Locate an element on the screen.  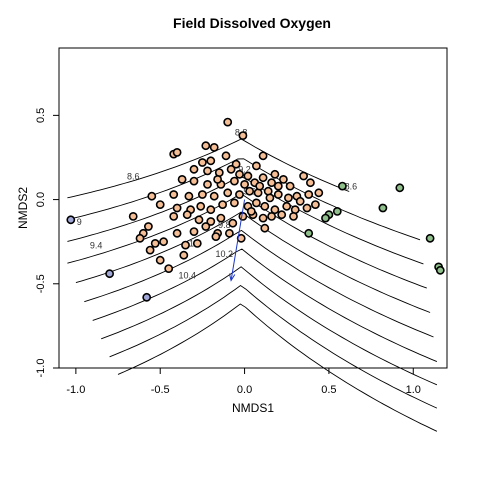
contour-label: 9.2 is located at coordinates (244, 170).